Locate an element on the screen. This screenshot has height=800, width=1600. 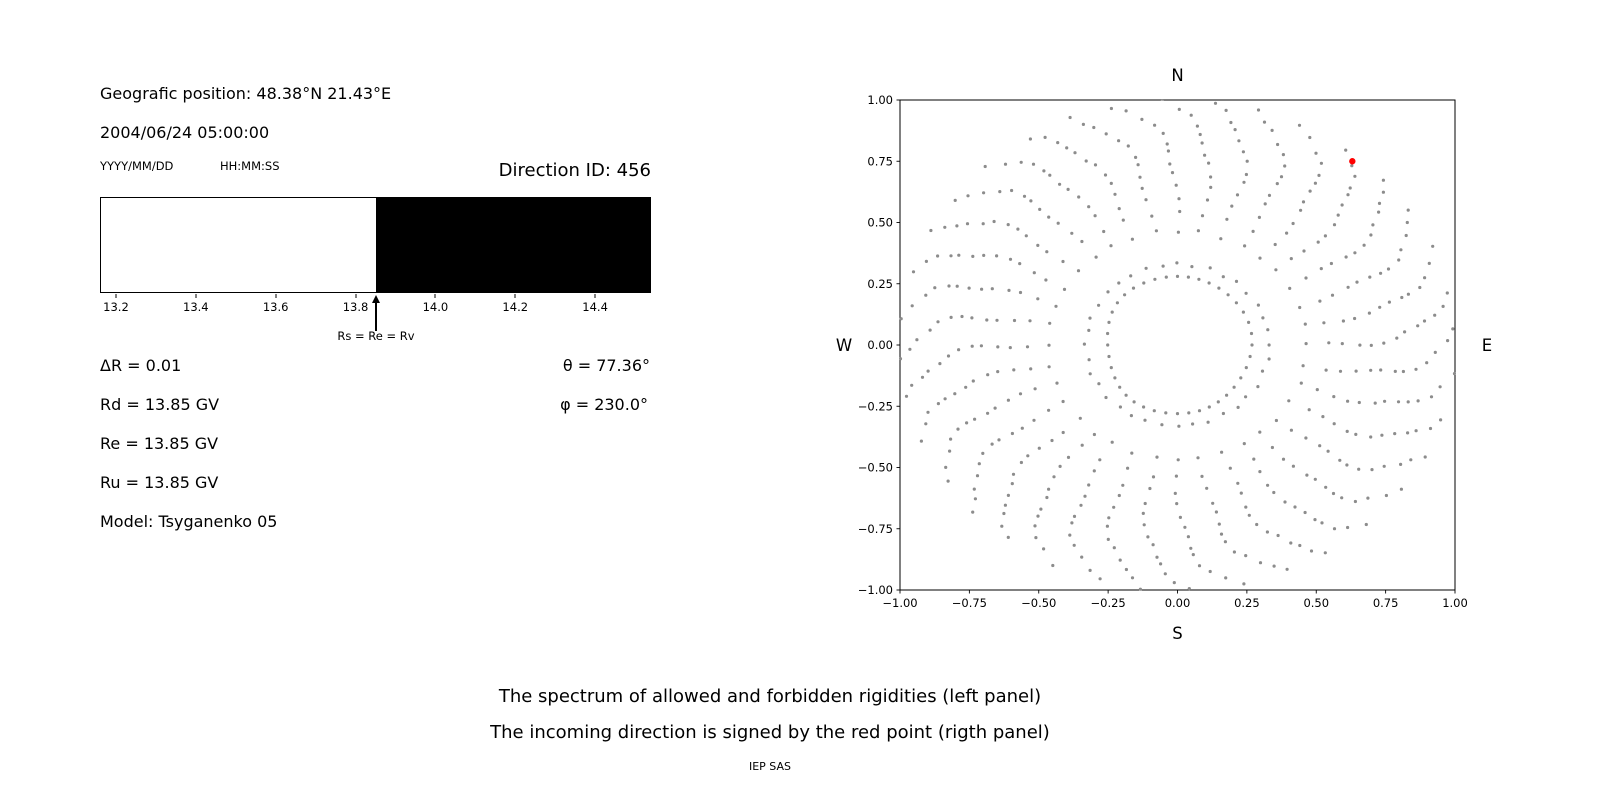
credit-label: IEP SAS is located at coordinates (770, 766).